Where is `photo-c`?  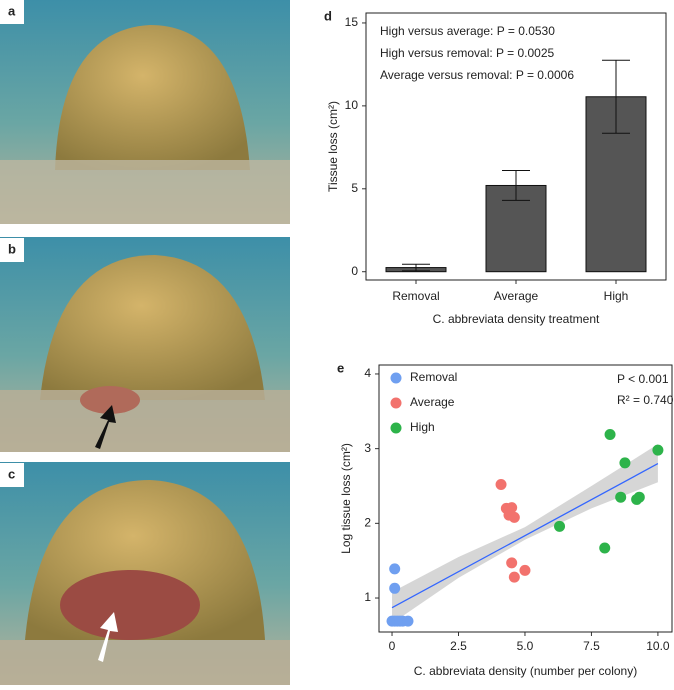 photo-c is located at coordinates (145, 573).